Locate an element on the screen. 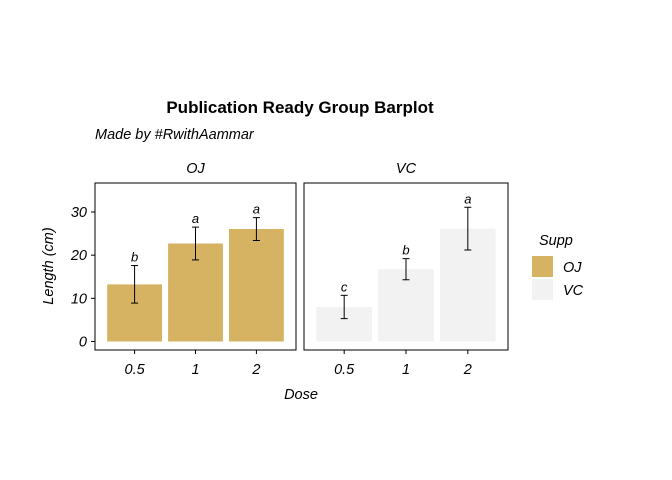 The width and height of the screenshot is (672, 480). legend-title: Supp is located at coordinates (556, 241).